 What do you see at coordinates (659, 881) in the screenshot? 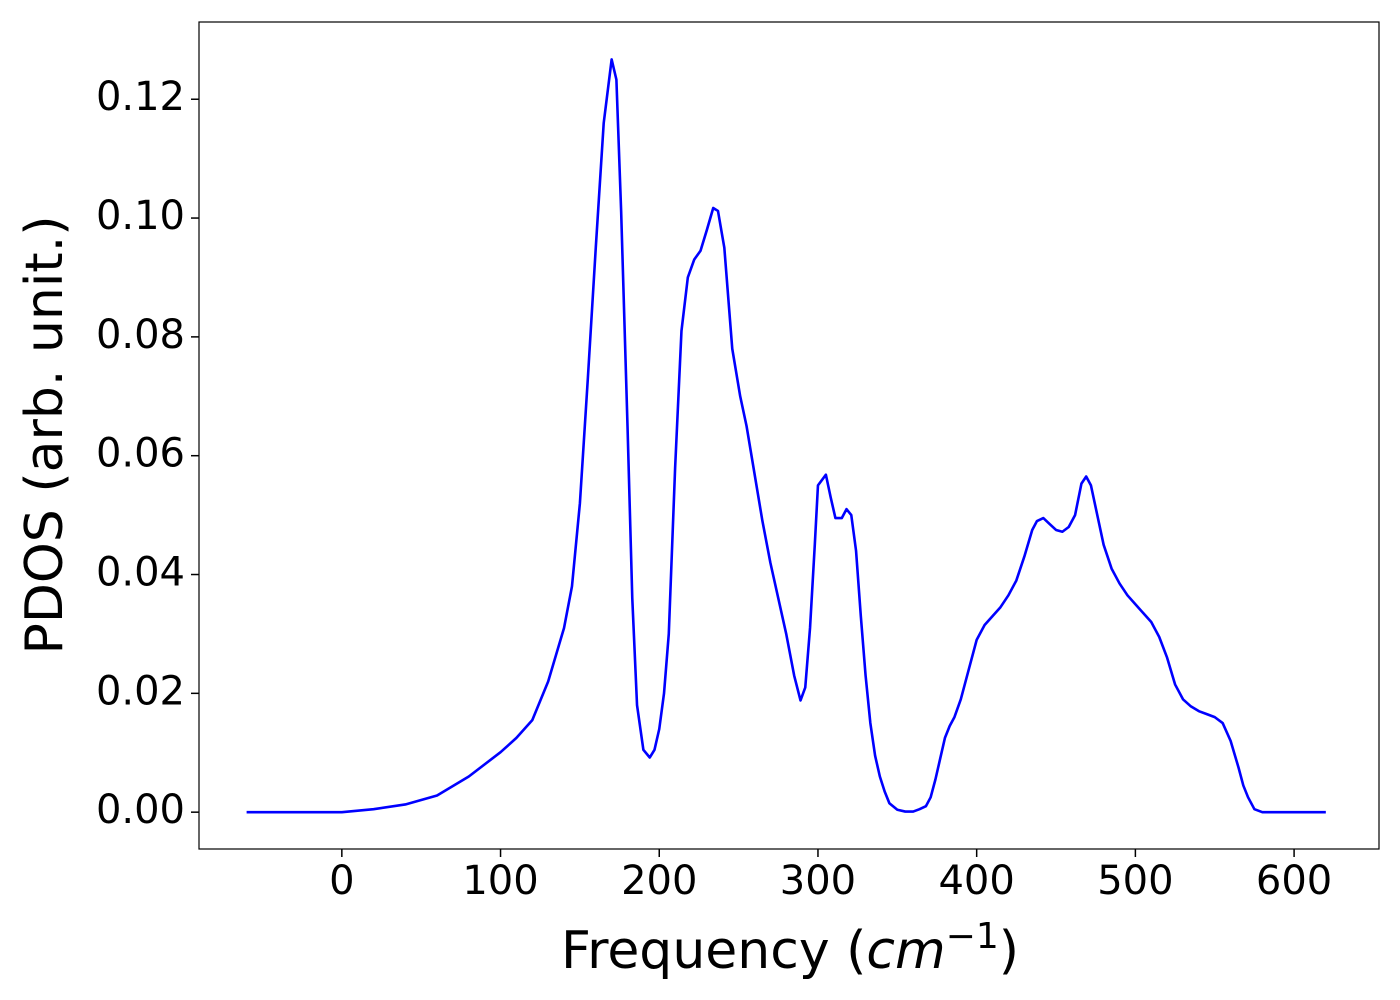
I see `x-tick-label: 200` at bounding box center [659, 881].